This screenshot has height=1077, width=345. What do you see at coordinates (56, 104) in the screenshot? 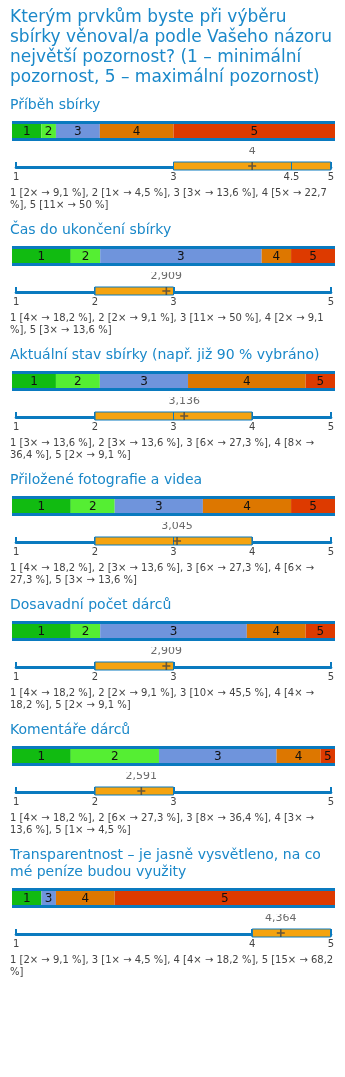
I see `chart-subtitle: Příběh sbírky` at bounding box center [56, 104].